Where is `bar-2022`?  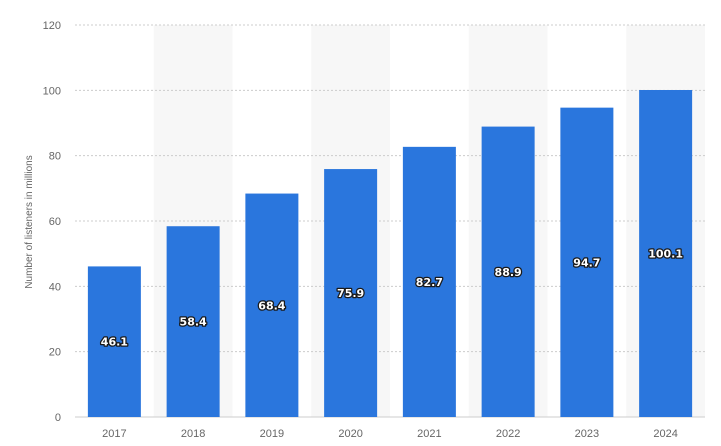 bar-2022 is located at coordinates (508, 272).